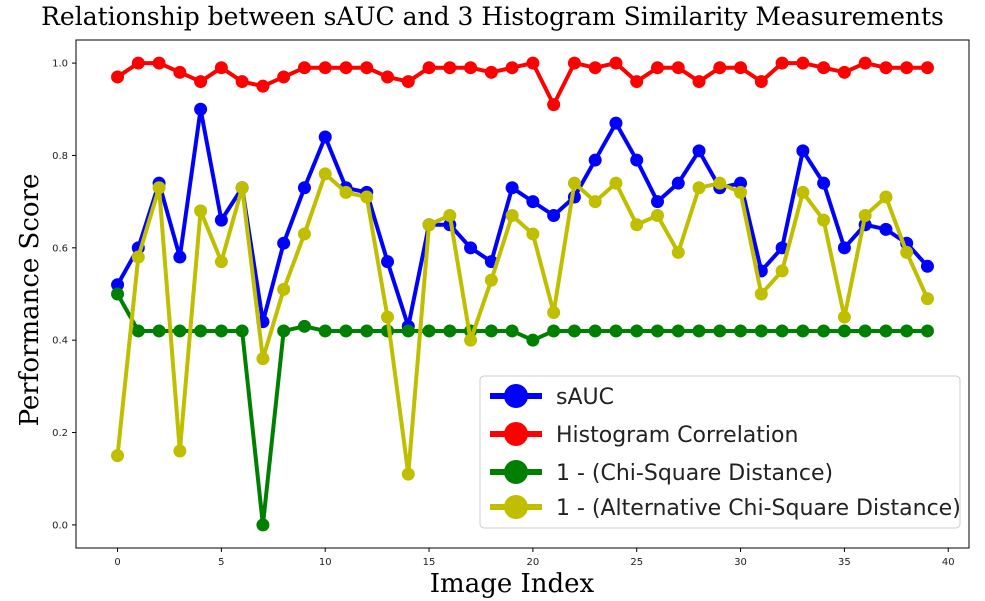 The height and width of the screenshot is (601, 985). What do you see at coordinates (221, 562) in the screenshot?
I see `x-tick-label: 5` at bounding box center [221, 562].